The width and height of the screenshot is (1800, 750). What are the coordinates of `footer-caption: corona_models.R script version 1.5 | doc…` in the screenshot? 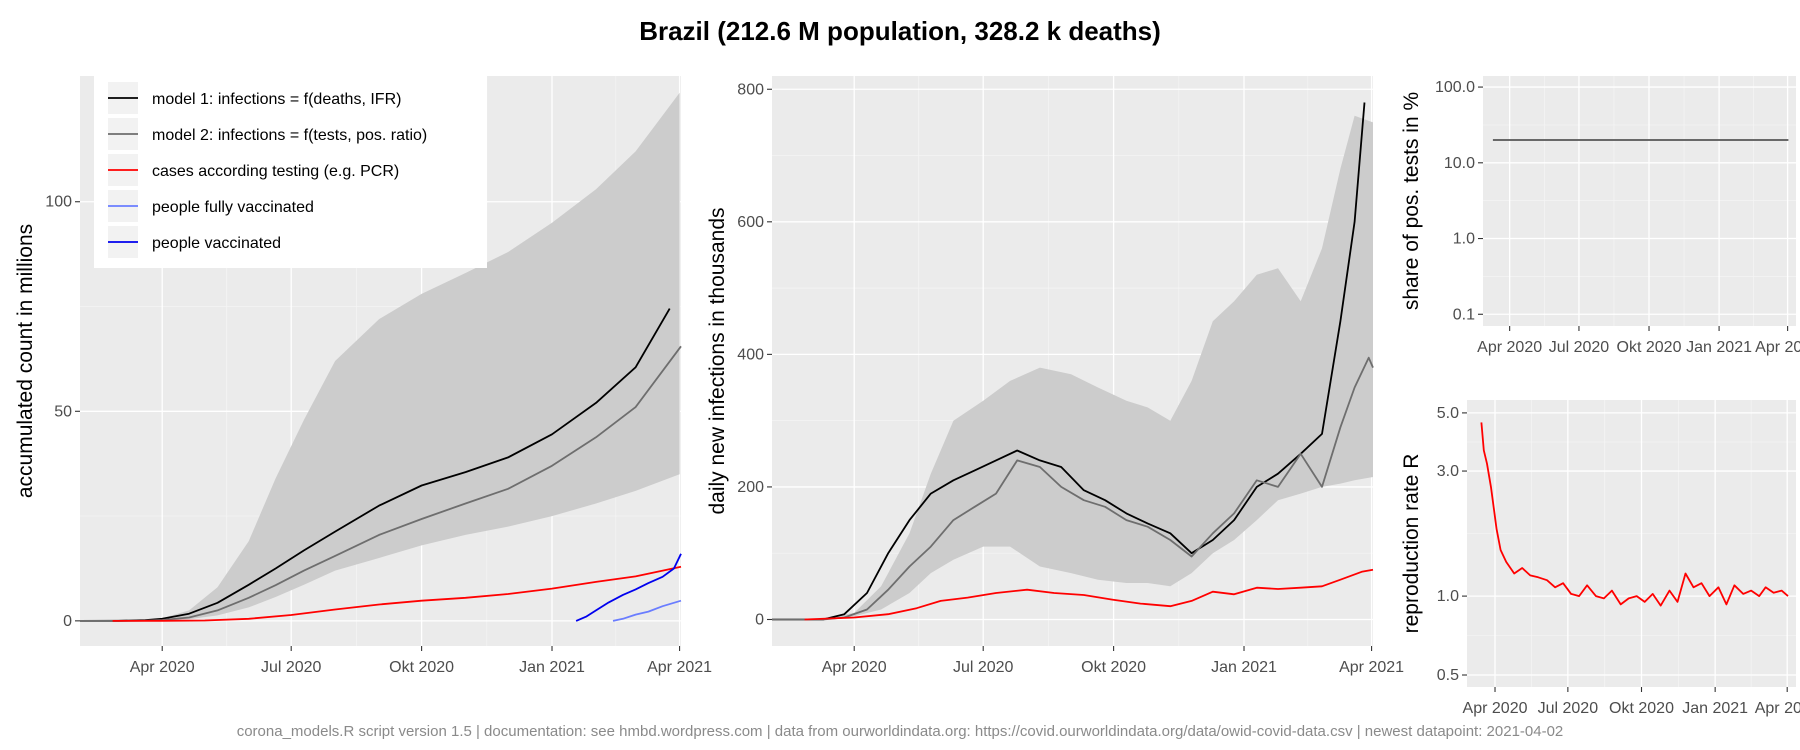 It's located at (900, 731).